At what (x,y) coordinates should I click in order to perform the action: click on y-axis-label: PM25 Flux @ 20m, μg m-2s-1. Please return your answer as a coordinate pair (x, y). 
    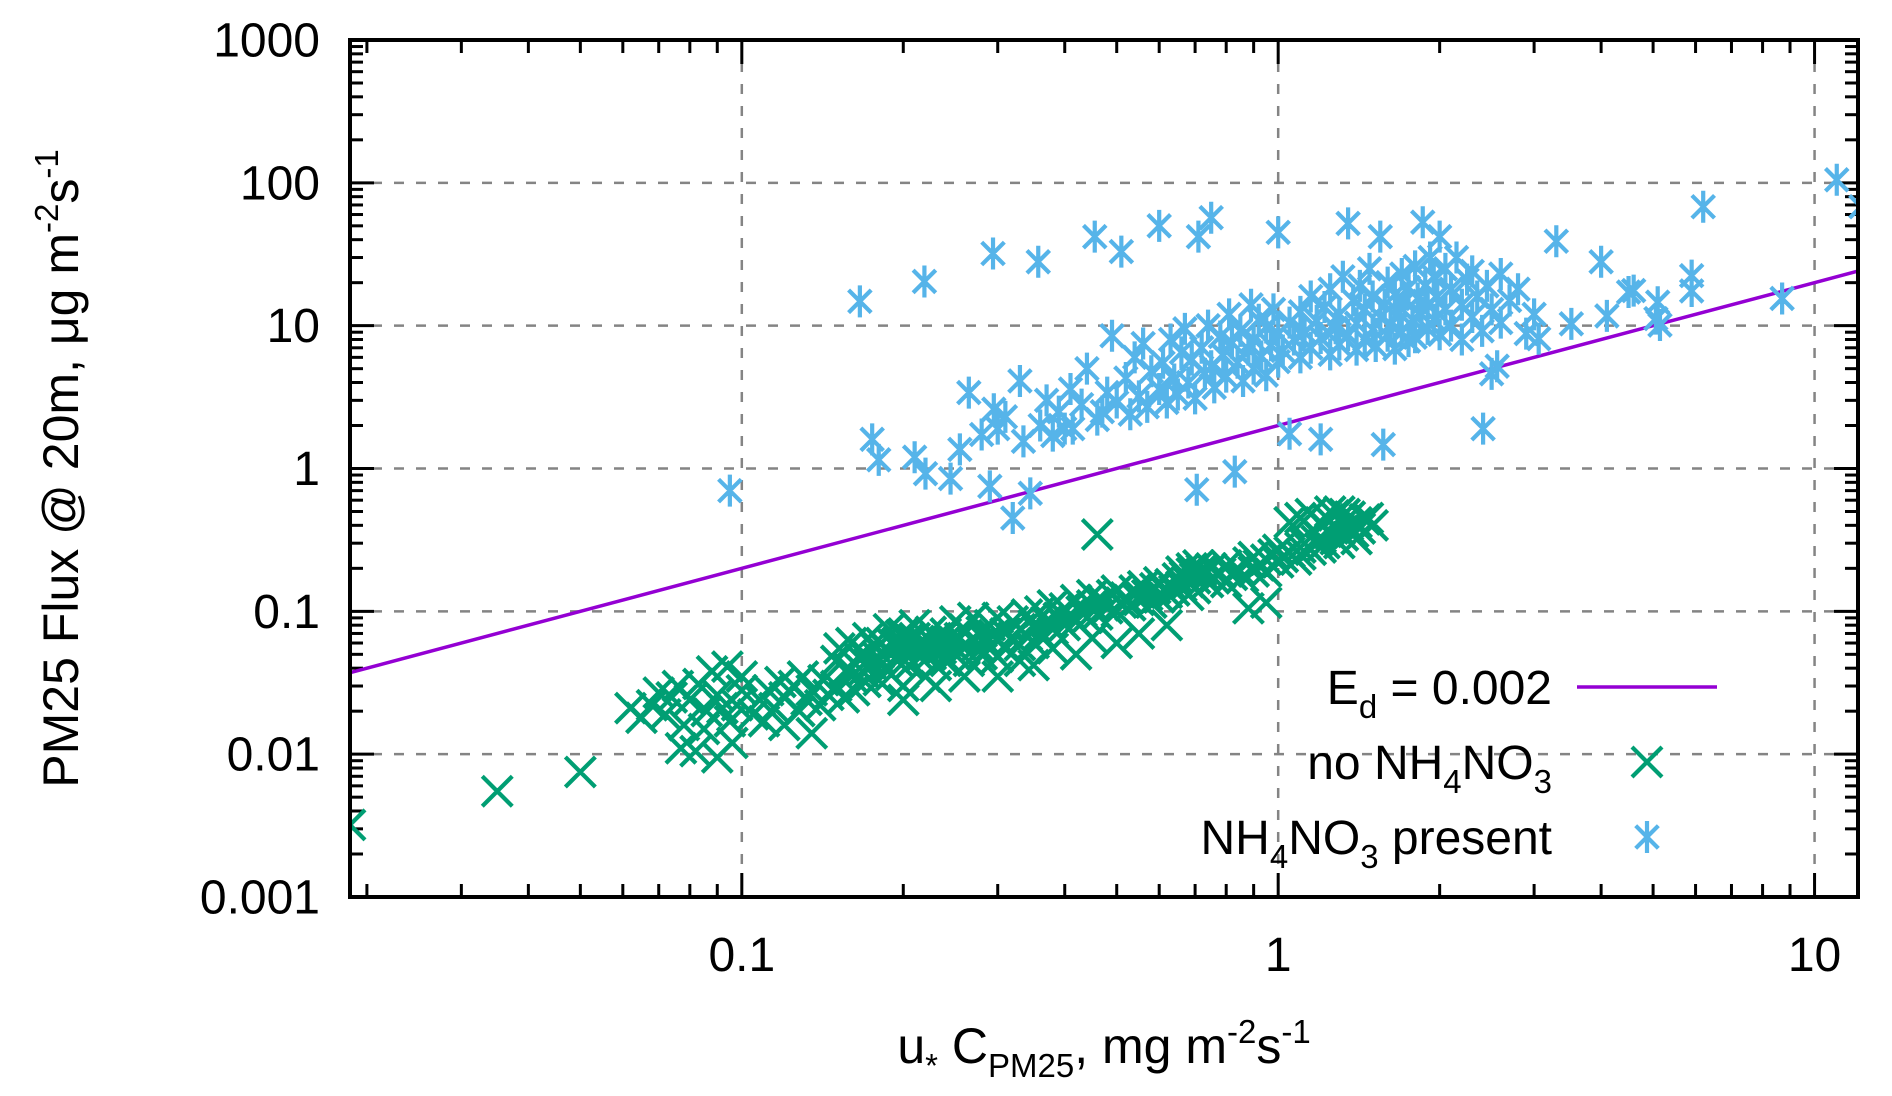
    Looking at the image, I should click on (58, 468).